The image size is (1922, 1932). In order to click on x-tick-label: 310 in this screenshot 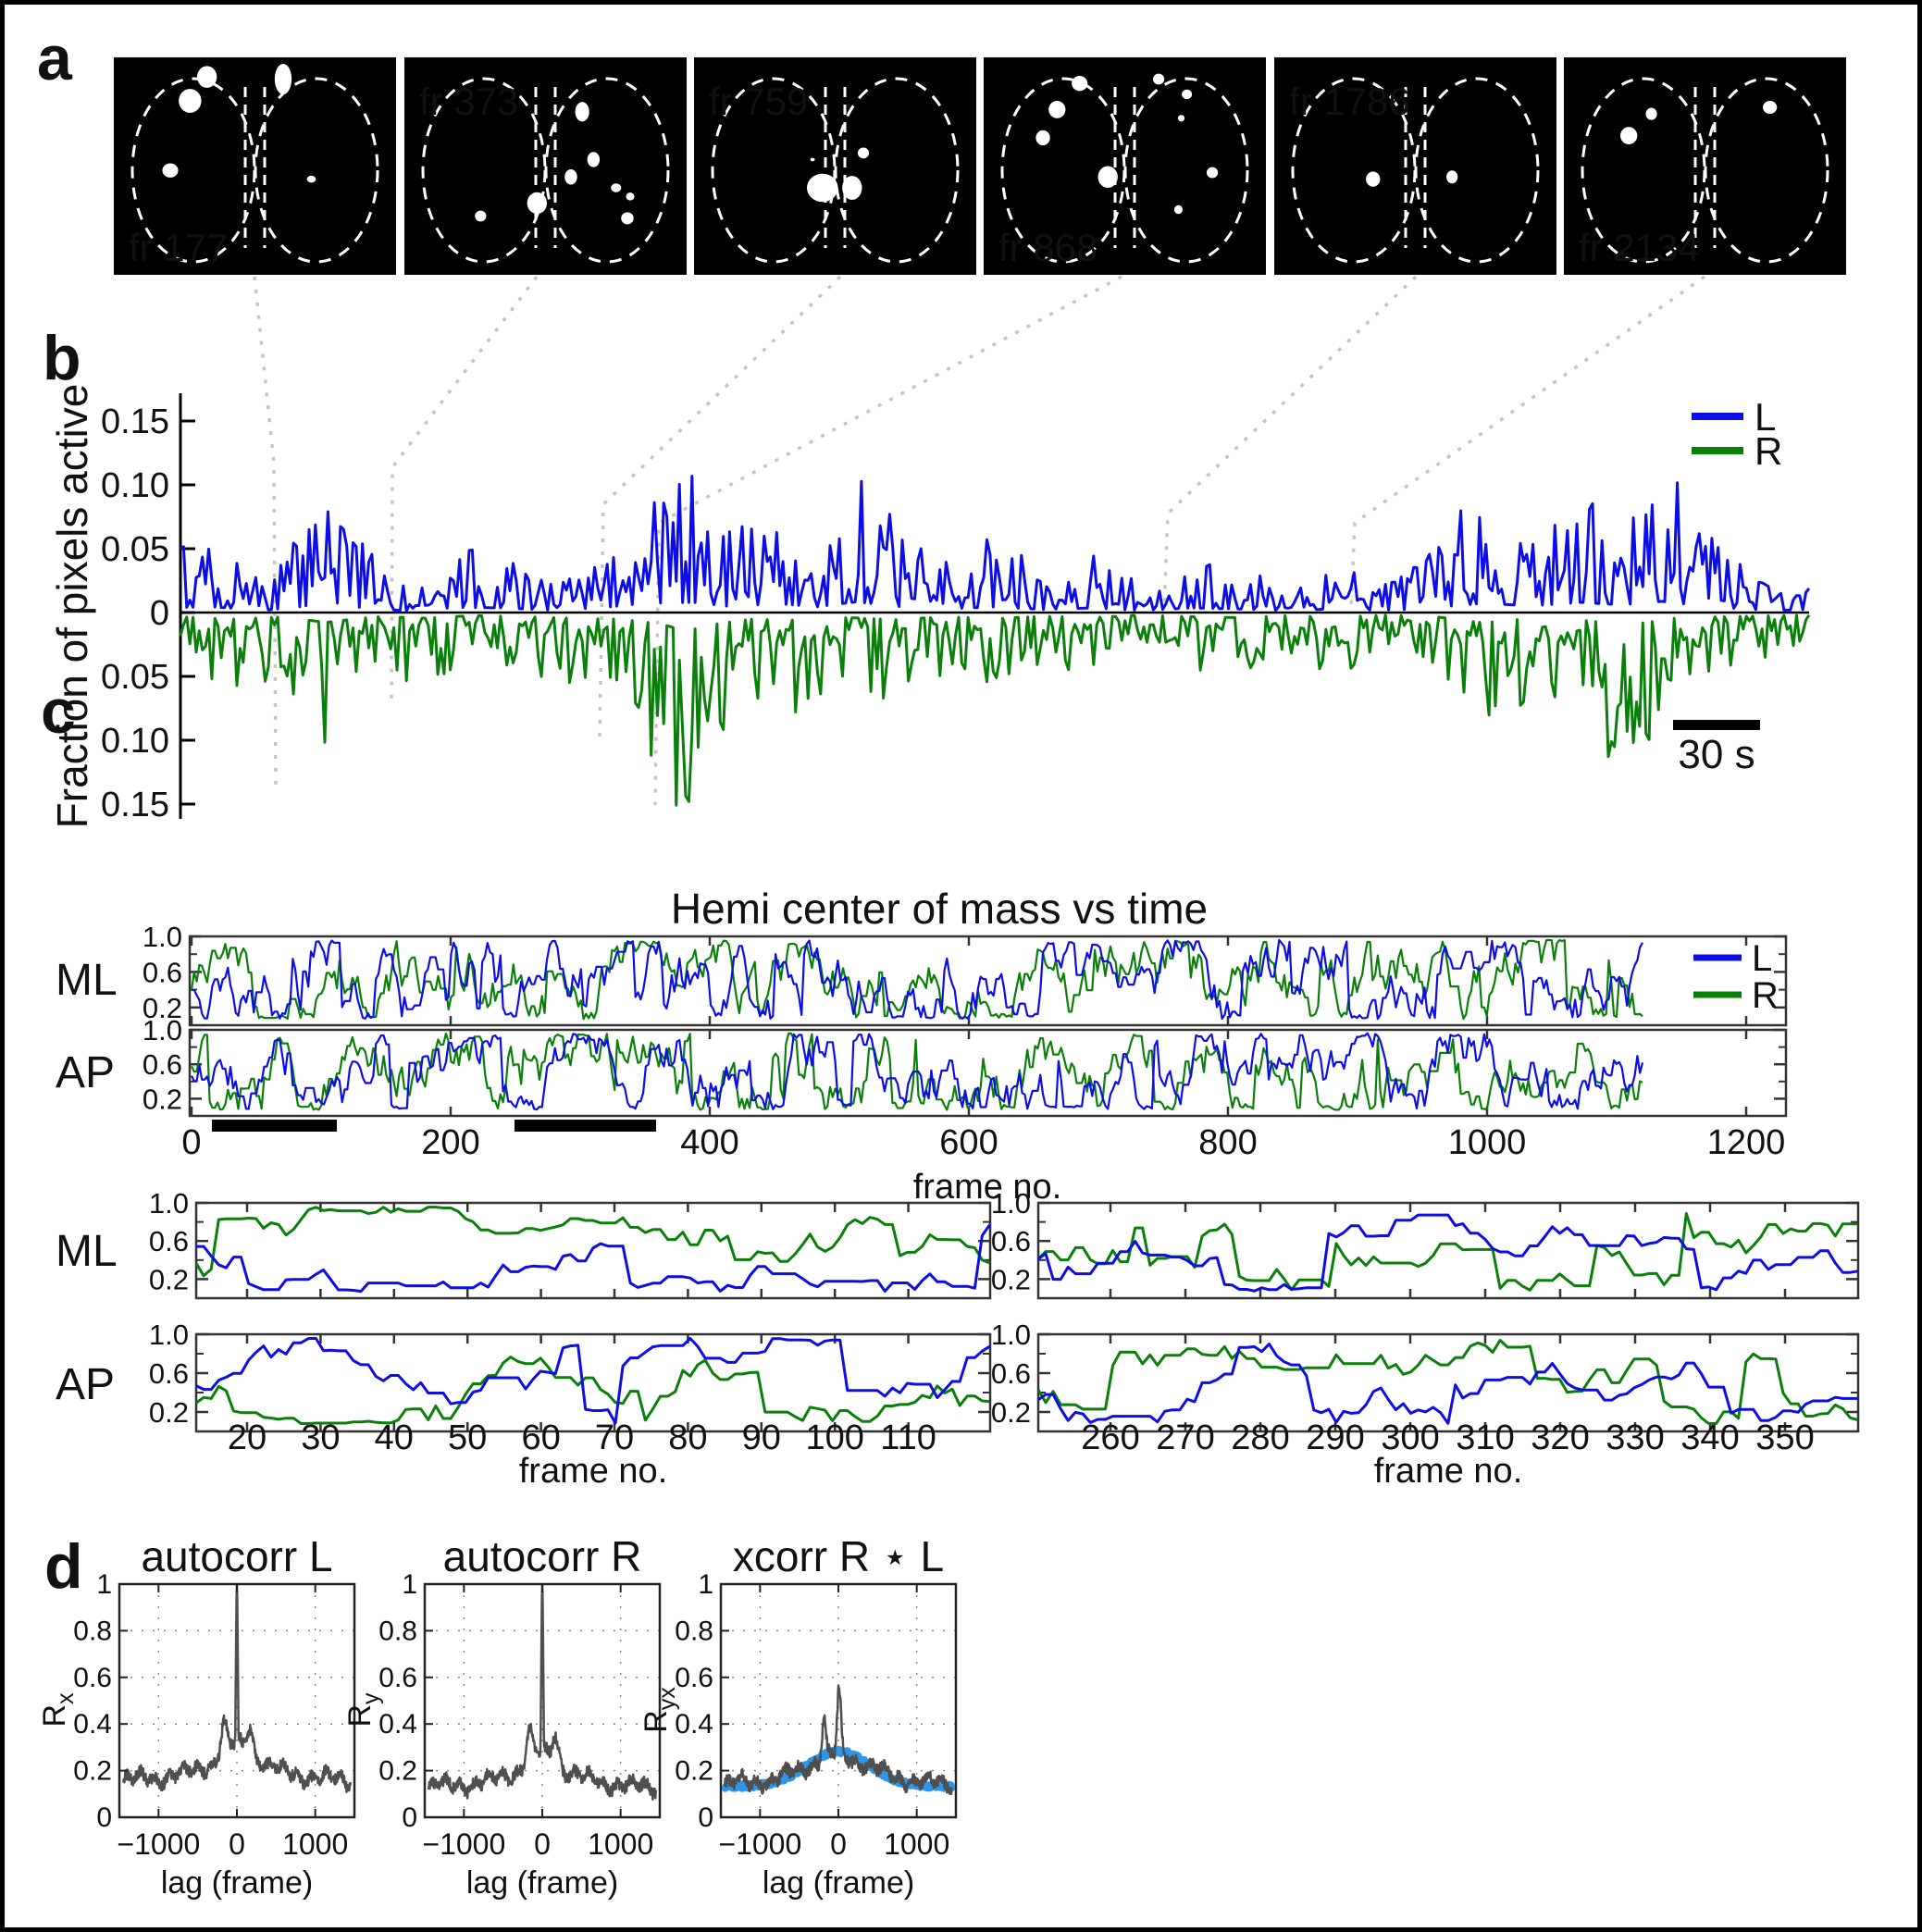, I will do `click(1485, 1438)`.